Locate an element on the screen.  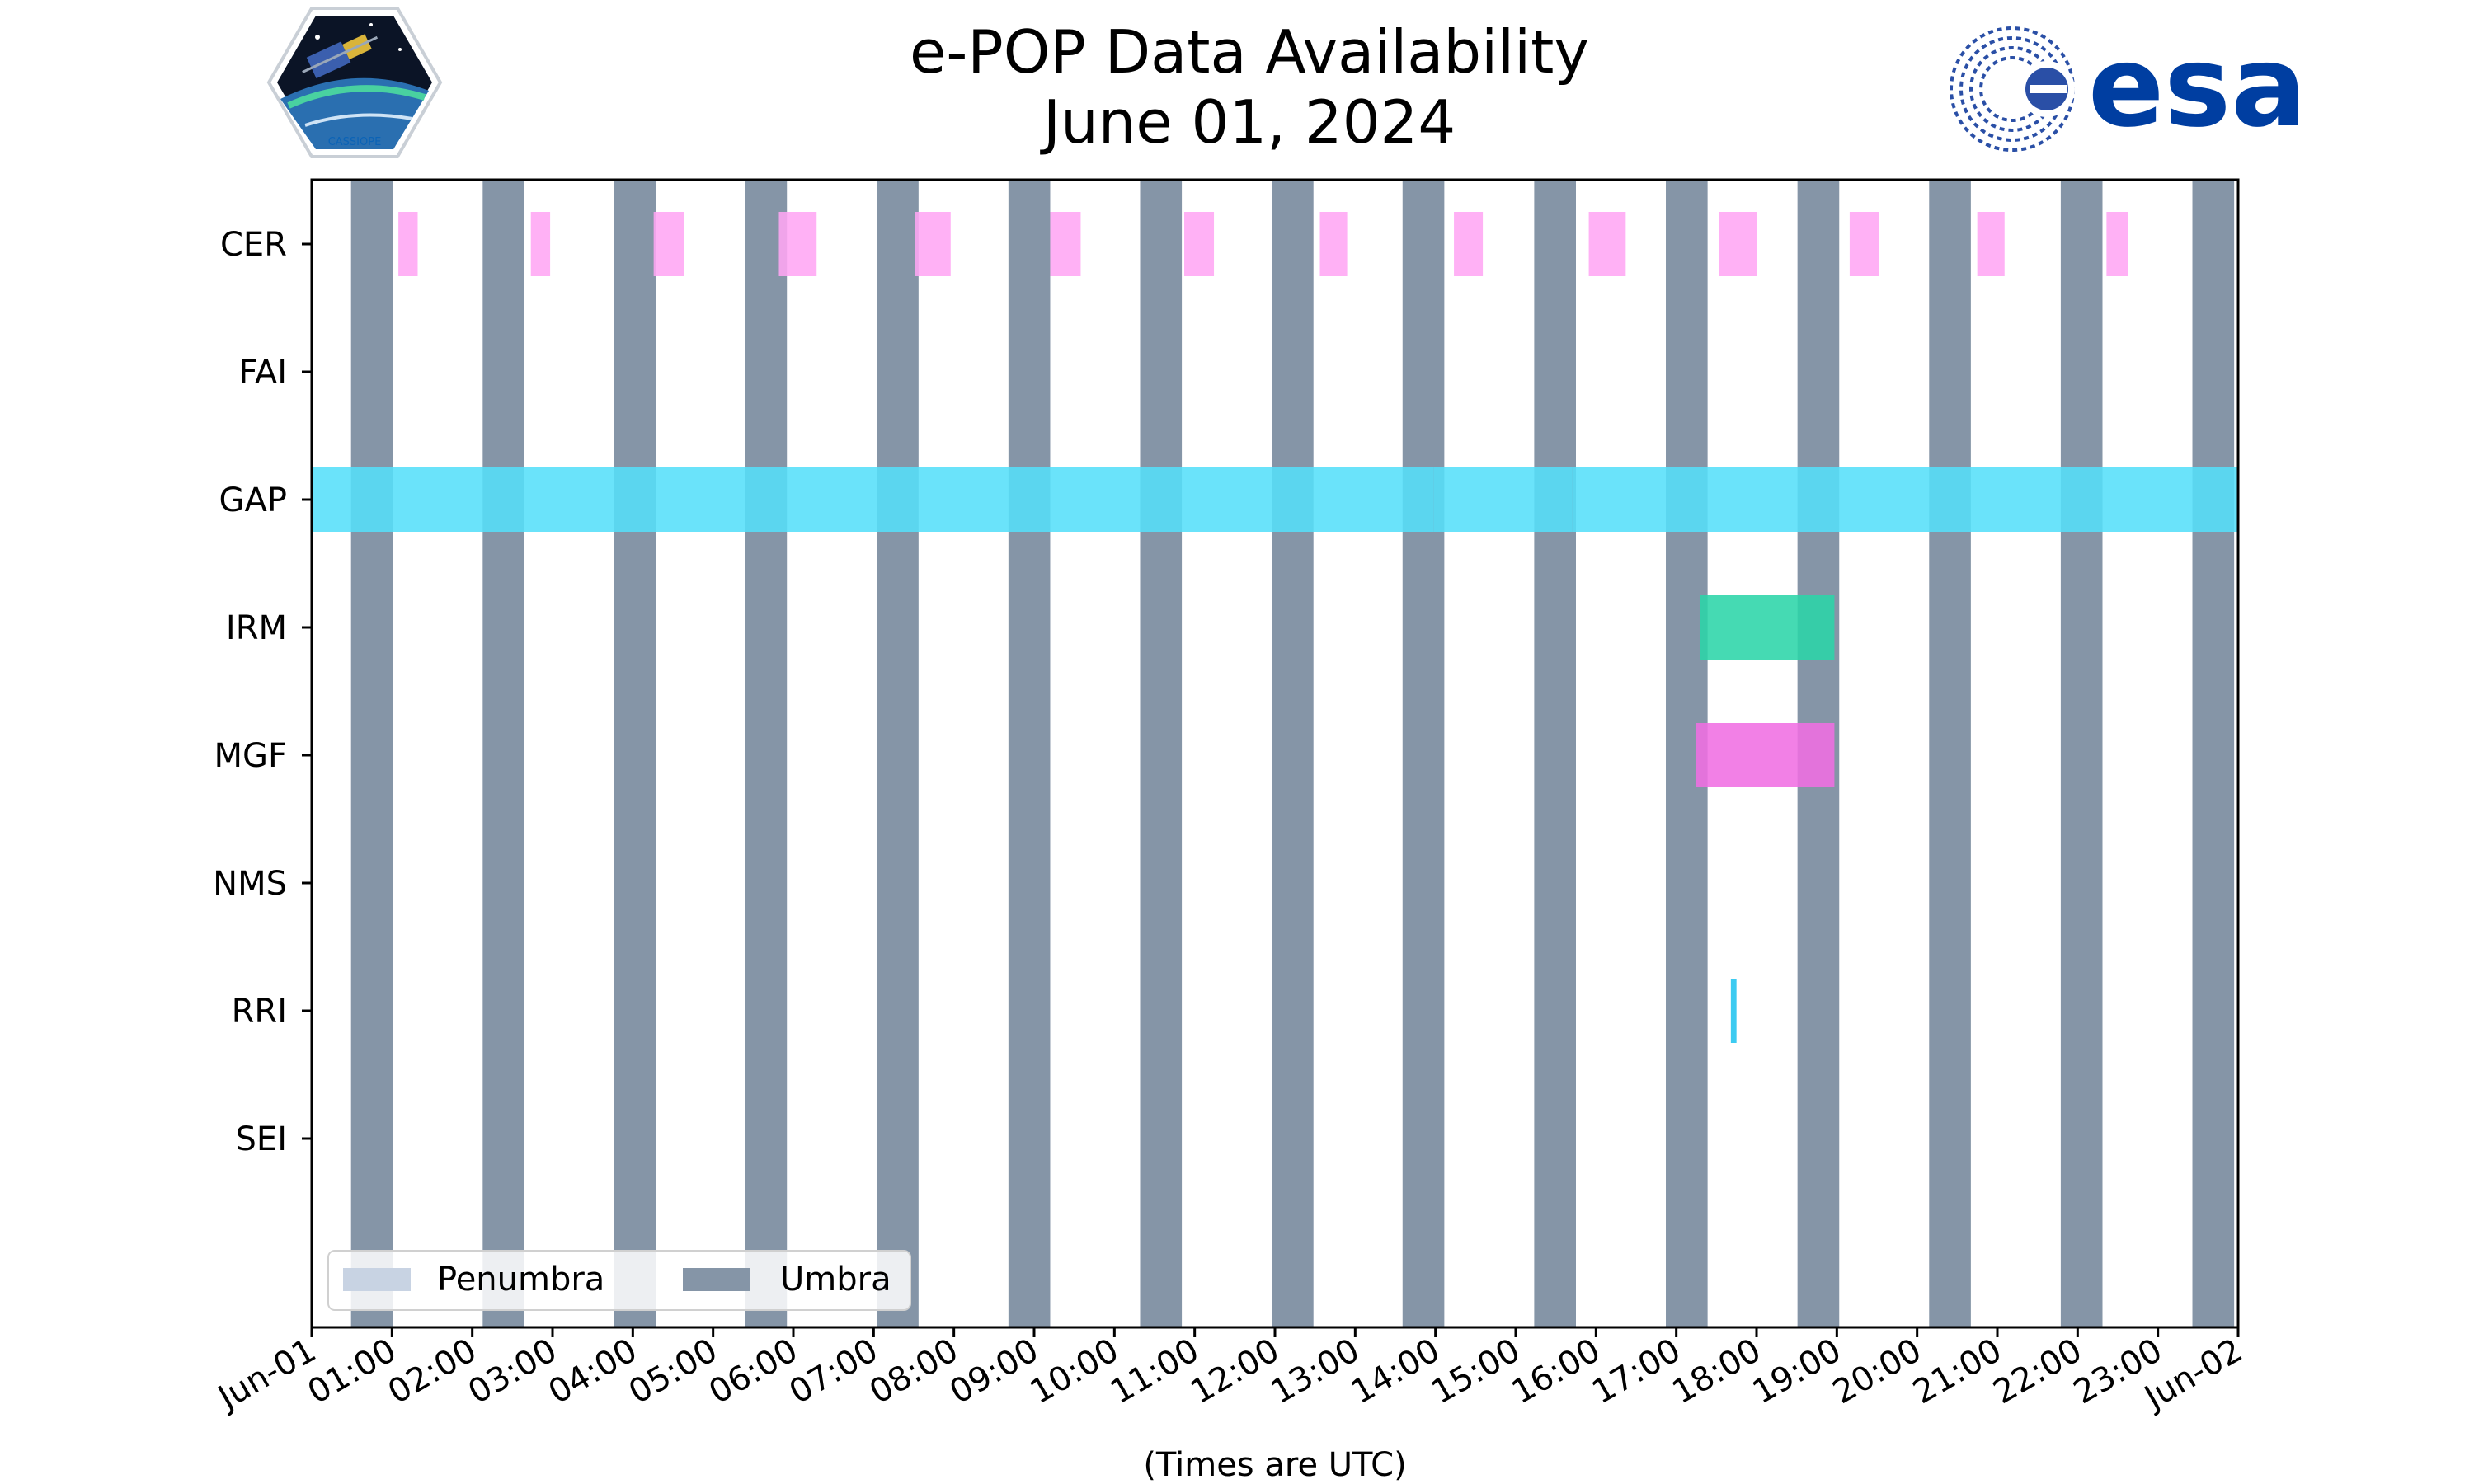
y-tick-label-rri: RRI is located at coordinates (259, 1012).